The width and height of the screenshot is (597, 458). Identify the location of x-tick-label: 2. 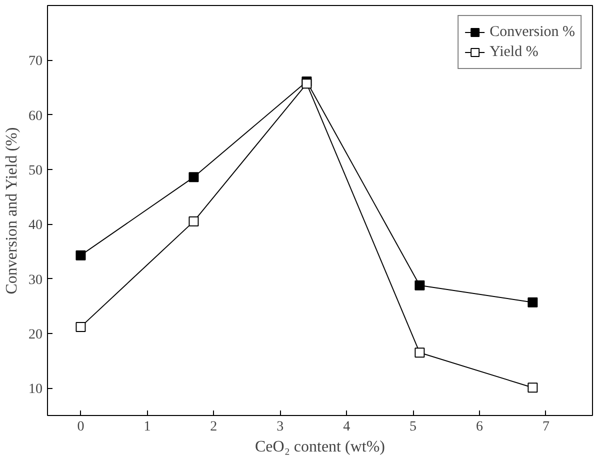
(214, 427).